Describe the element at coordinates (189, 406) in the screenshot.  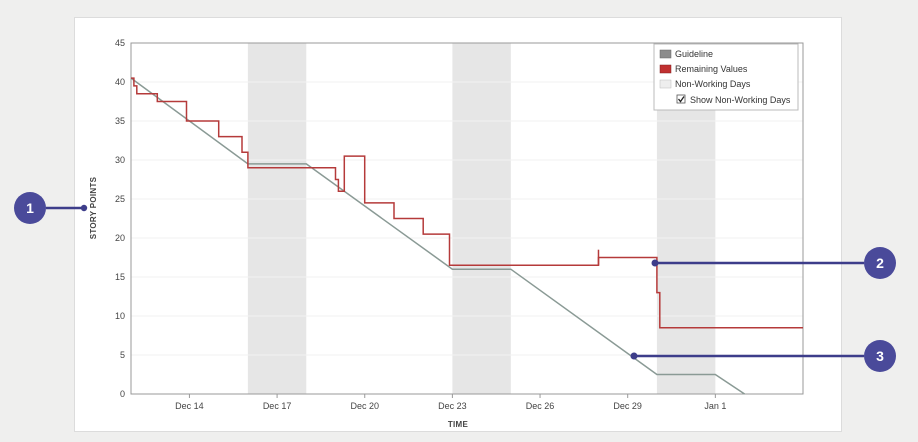
I see `x-tick-0: Dec 14` at that location.